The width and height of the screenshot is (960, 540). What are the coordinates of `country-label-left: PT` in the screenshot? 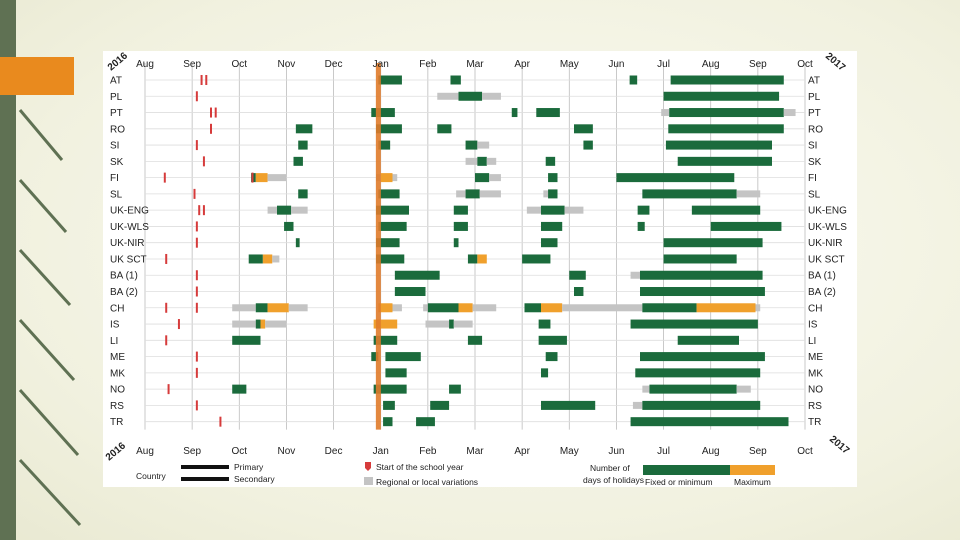 It's located at (116, 113).